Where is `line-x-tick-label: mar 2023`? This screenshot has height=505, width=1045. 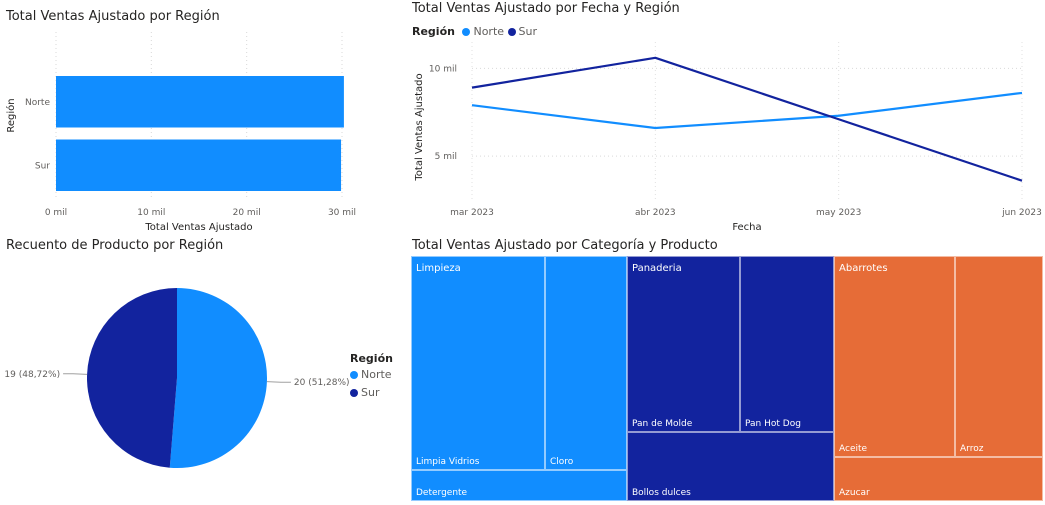
line-x-tick-label: mar 2023 is located at coordinates (472, 213).